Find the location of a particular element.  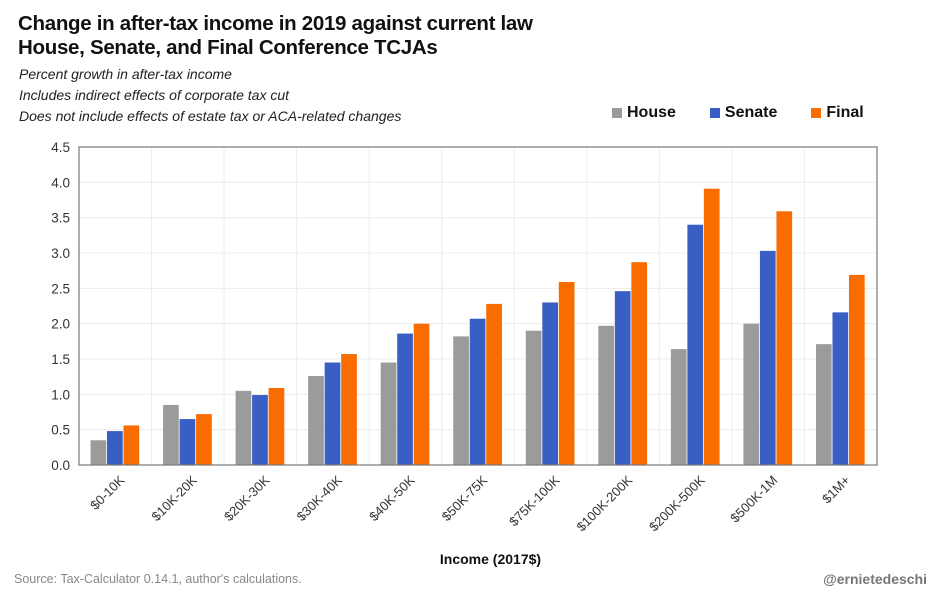

legend-label-final: Final is located at coordinates (845, 112).